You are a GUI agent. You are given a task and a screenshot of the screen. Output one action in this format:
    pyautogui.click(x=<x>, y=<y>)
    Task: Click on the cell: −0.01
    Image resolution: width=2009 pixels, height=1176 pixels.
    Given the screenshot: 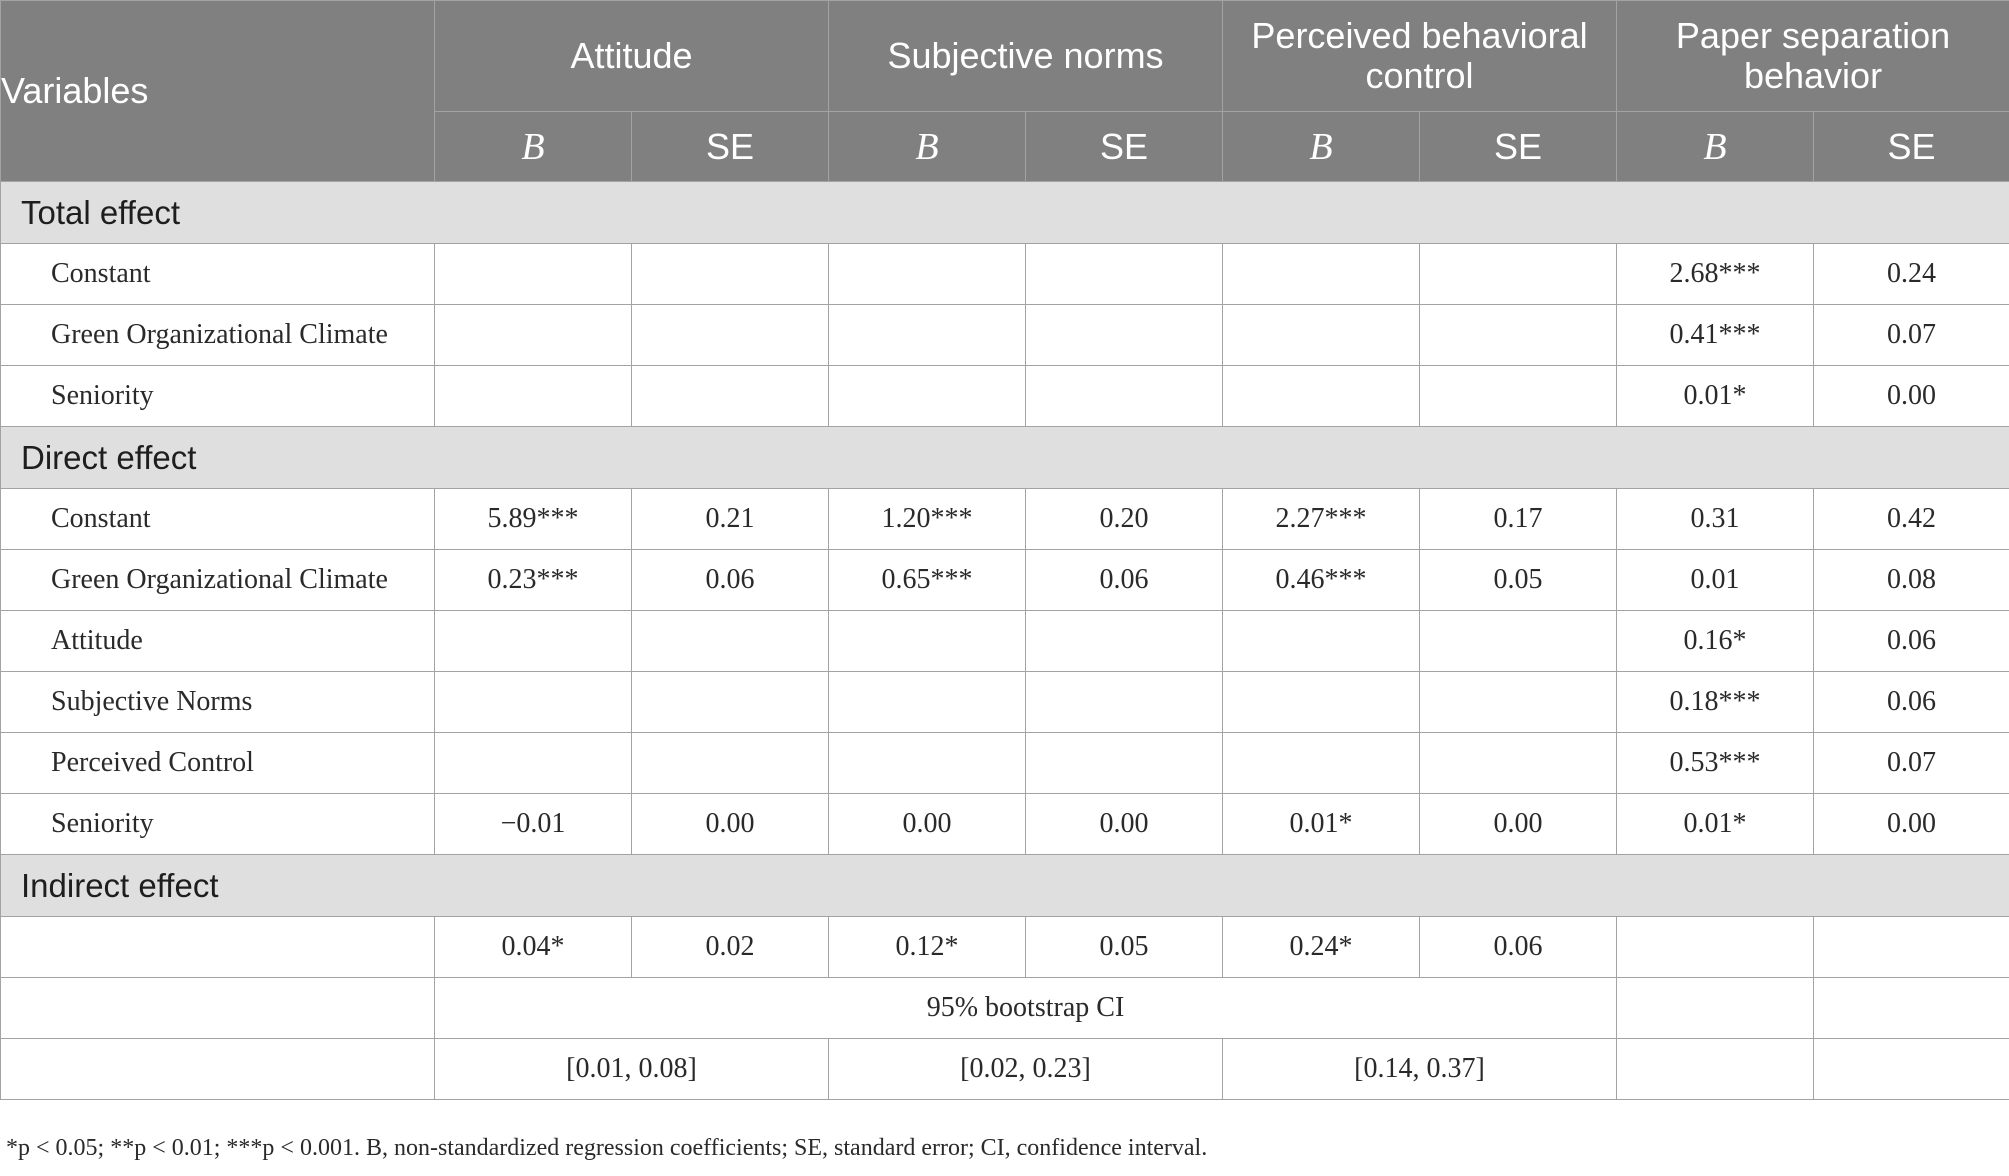 What is the action you would take?
    pyautogui.click(x=533, y=824)
    